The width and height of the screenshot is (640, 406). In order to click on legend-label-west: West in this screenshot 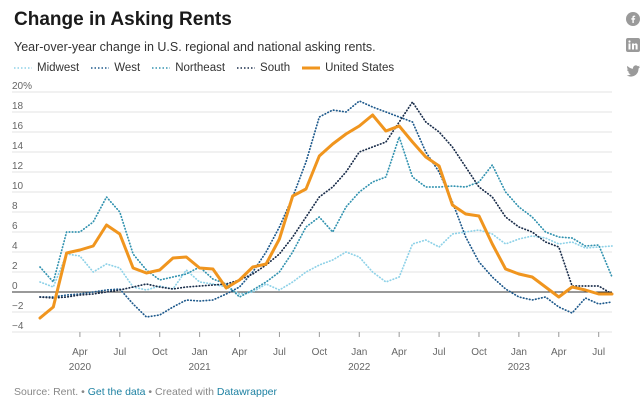, I will do `click(127, 68)`.